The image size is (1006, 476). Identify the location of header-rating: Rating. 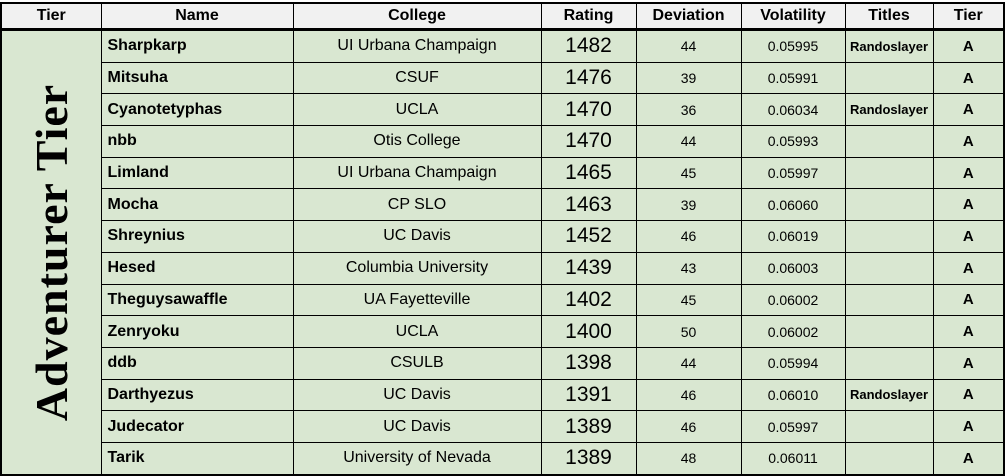
(588, 16).